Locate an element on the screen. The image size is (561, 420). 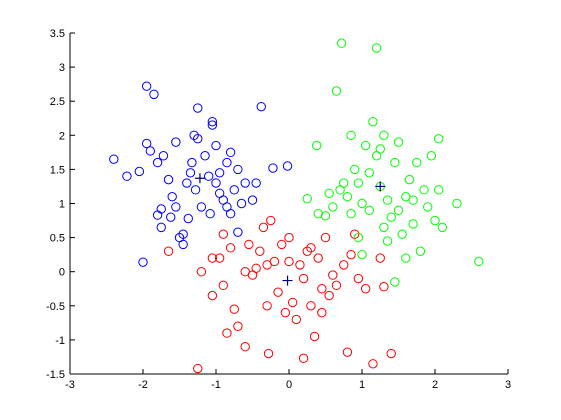
x-tick-label: 0 is located at coordinates (289, 385).